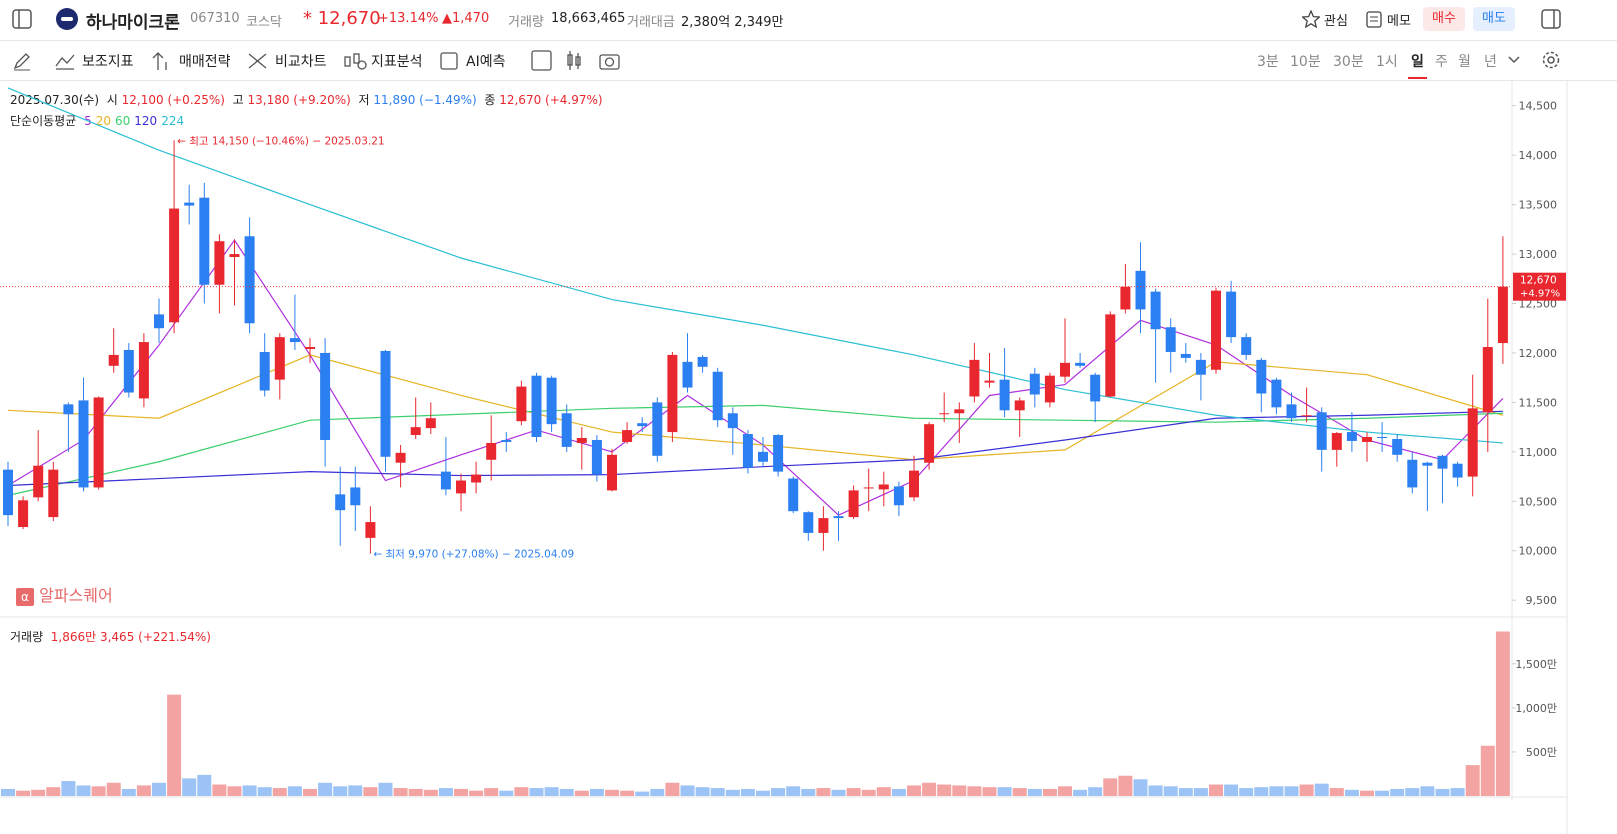 The width and height of the screenshot is (1617, 834). What do you see at coordinates (1538, 551) in the screenshot?
I see `y-tick-label: 10,000` at bounding box center [1538, 551].